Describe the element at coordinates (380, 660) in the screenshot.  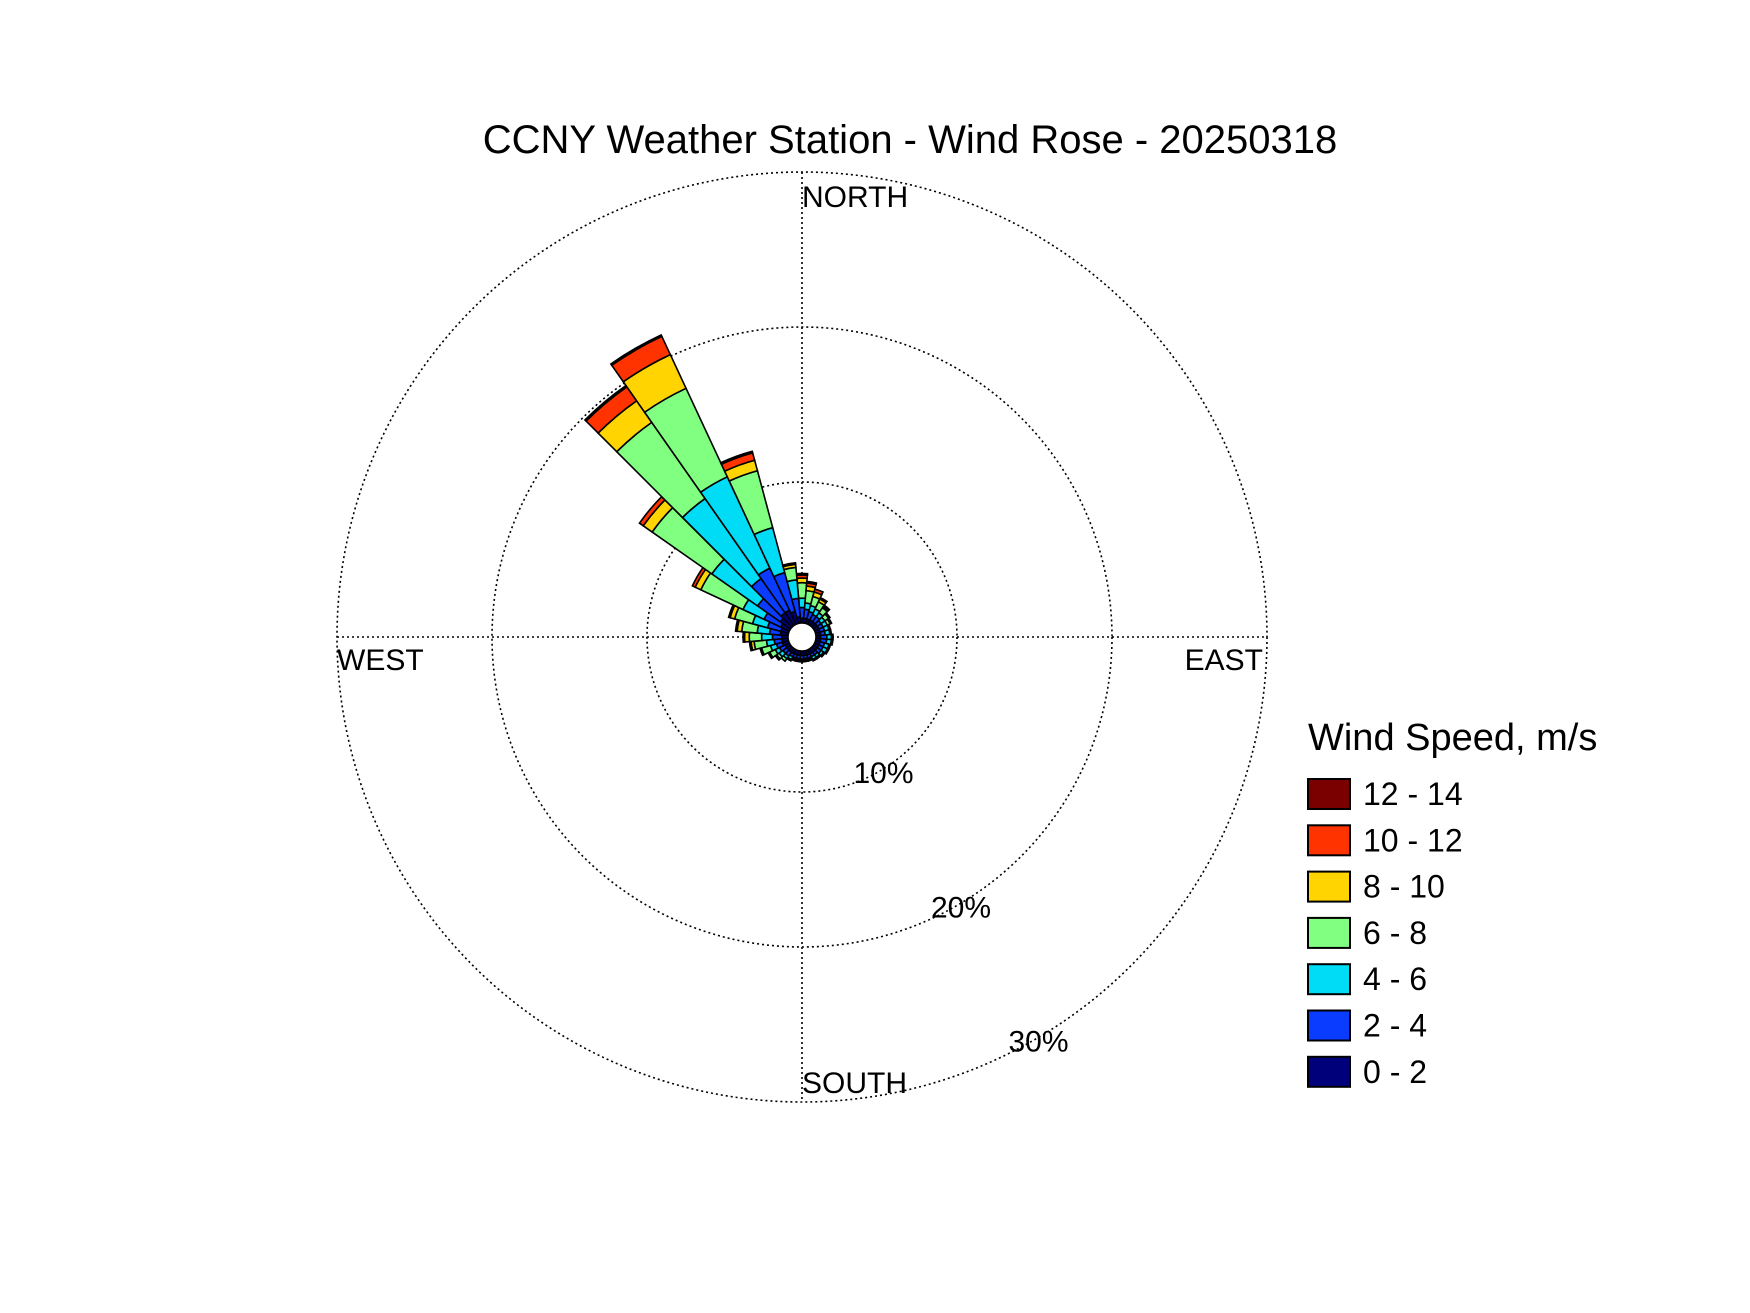
I see `direction-label-west: WEST` at that location.